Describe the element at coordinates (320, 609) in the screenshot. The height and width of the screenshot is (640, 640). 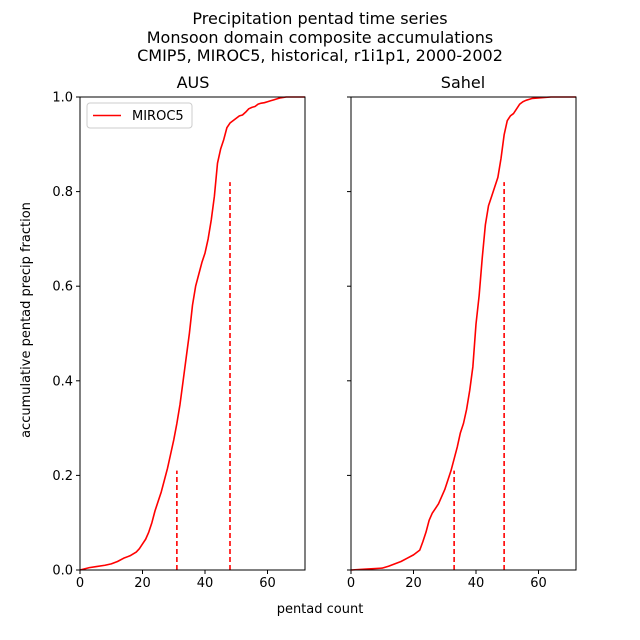
I see `x-axis-label: pentad count` at that location.